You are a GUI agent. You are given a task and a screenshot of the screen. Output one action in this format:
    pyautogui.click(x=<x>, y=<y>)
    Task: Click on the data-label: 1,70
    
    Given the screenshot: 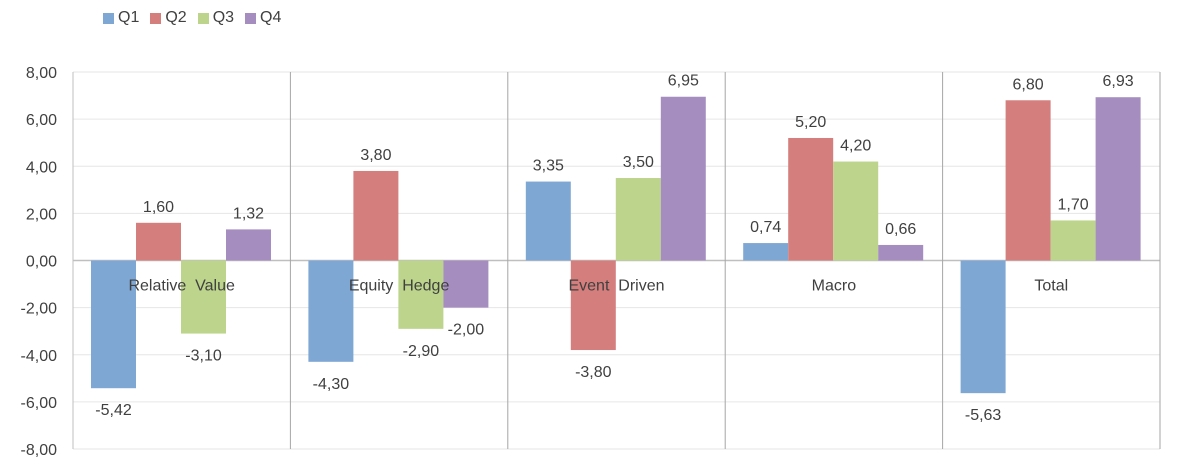 What is the action you would take?
    pyautogui.click(x=1073, y=204)
    